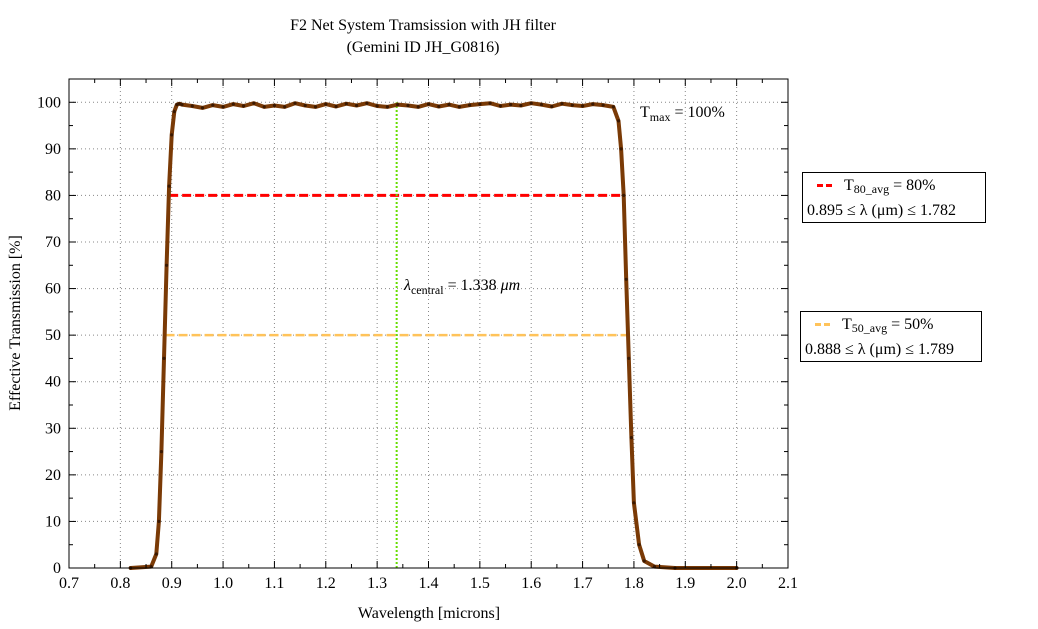 The height and width of the screenshot is (629, 1038). I want to click on legend-entry-t80: T80_avg = 80% 0.895 ≤ λ (μm) ≤ 1.782, so click(894, 197).